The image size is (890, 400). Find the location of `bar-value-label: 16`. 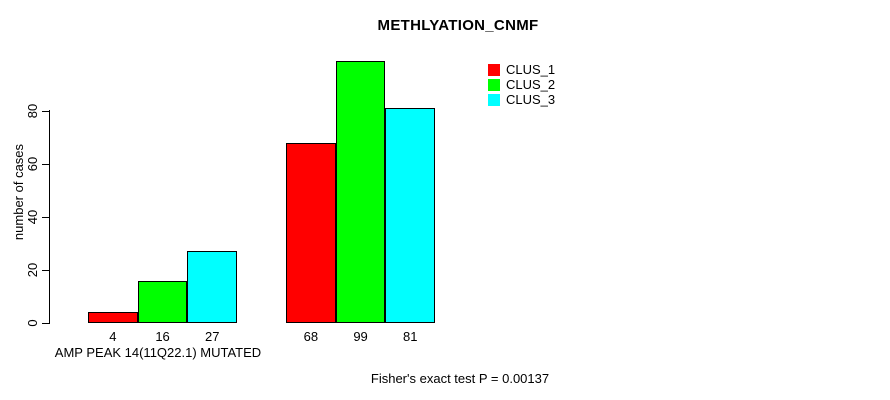

bar-value-label: 16 is located at coordinates (162, 336).